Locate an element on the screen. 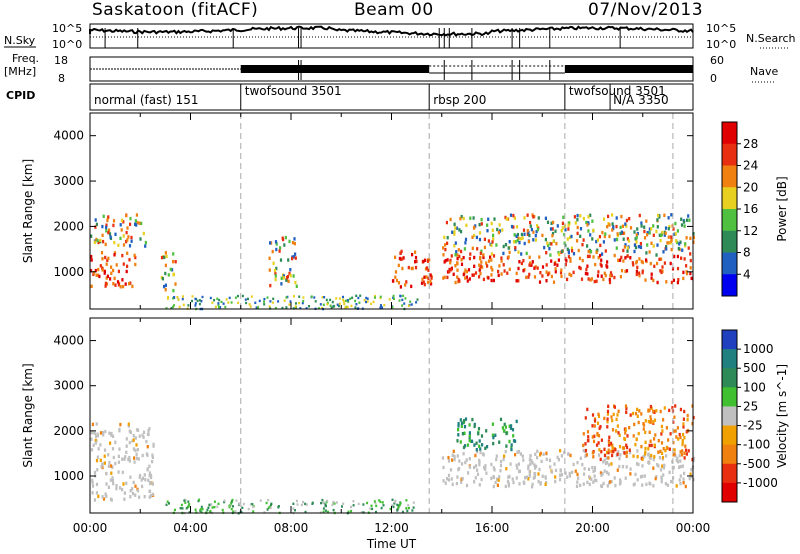 The image size is (800, 554). colorbar-tick-label: 500 is located at coordinates (754, 368).